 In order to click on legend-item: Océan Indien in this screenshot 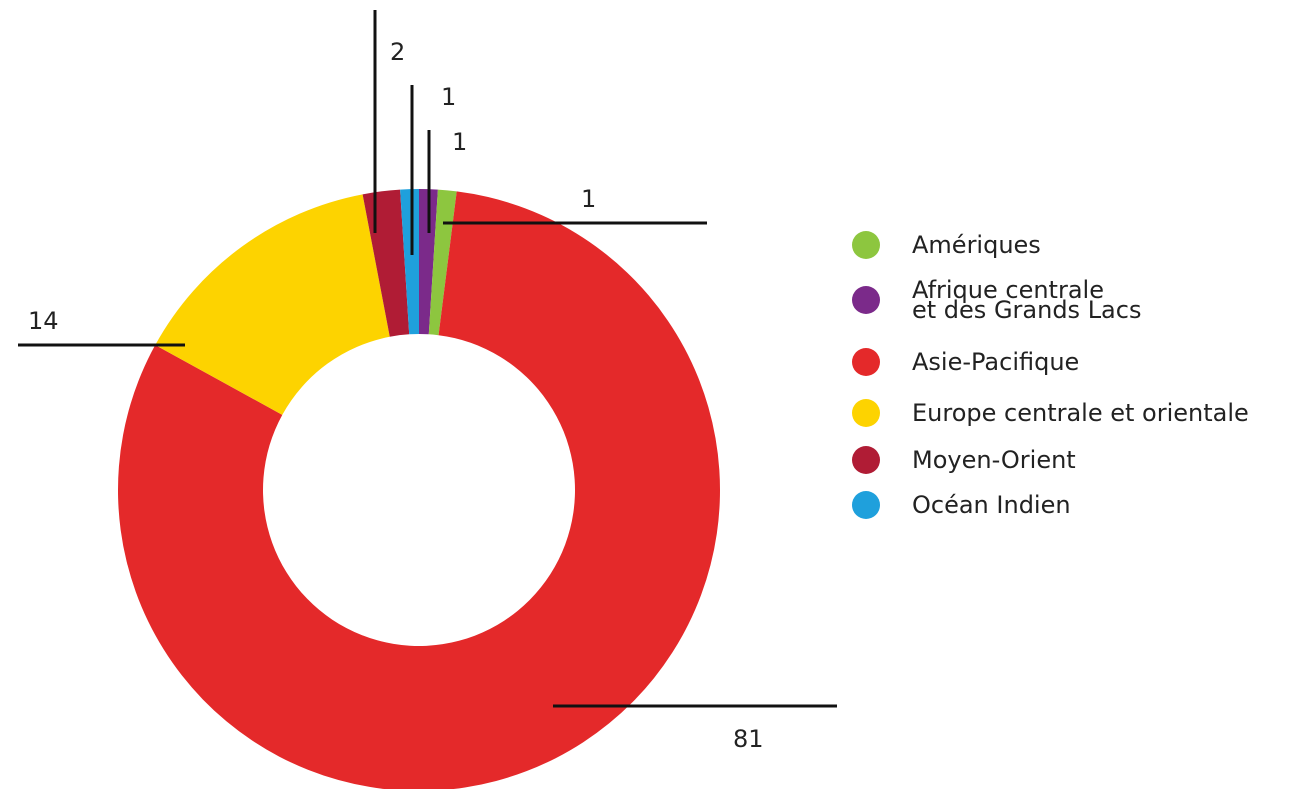, I will do `click(961, 505)`.